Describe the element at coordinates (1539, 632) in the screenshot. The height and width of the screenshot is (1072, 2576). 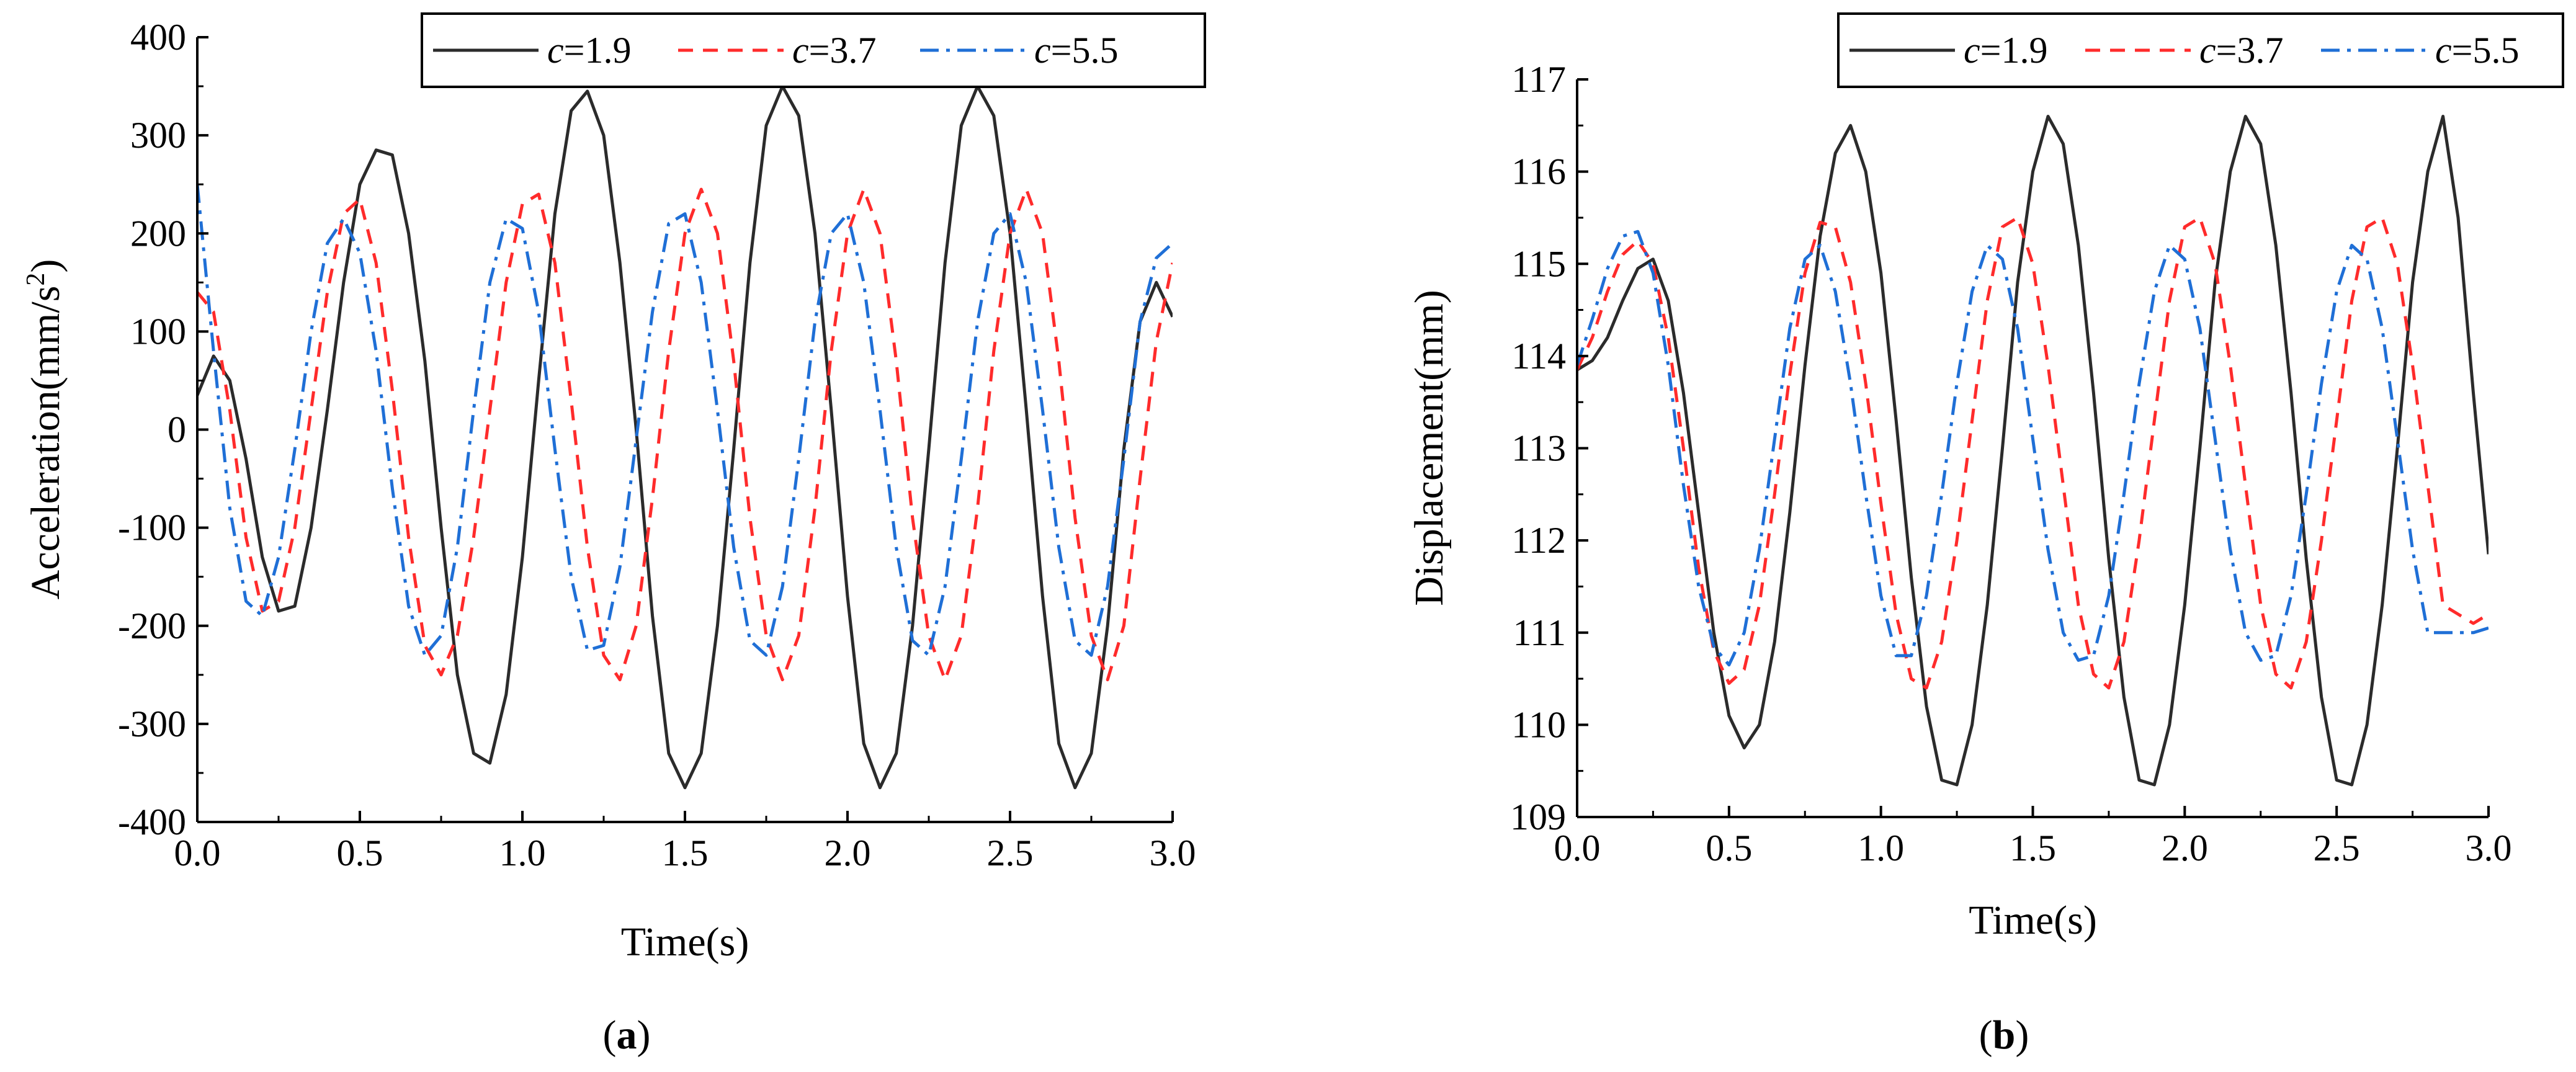
I see `y-tick-label: 111` at that location.